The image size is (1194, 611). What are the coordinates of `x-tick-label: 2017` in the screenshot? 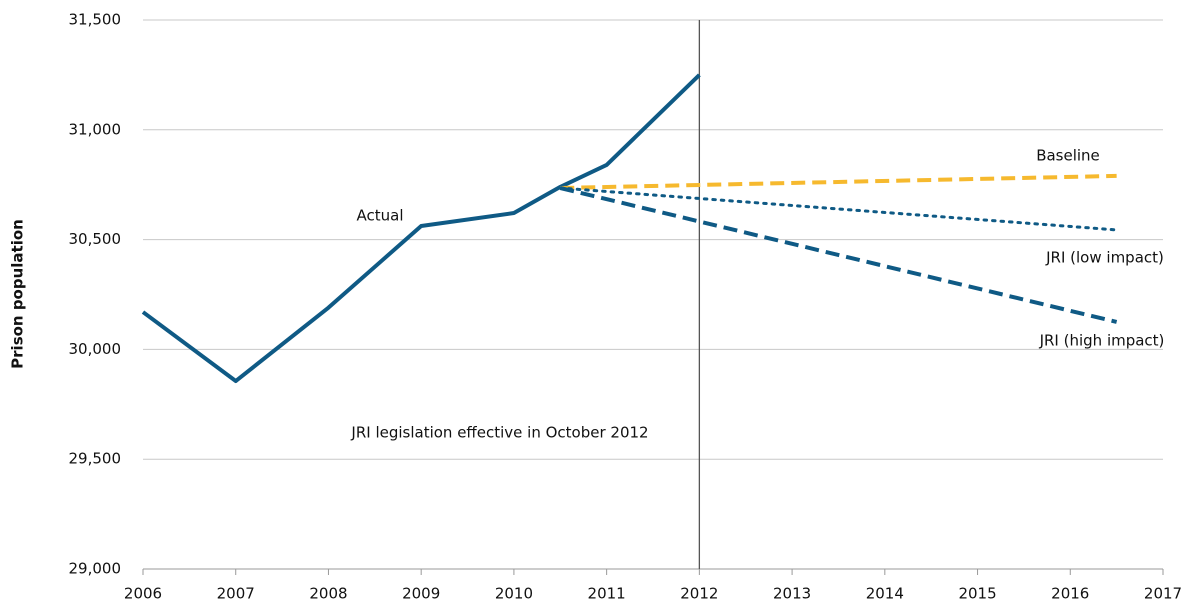 It's located at (1163, 594).